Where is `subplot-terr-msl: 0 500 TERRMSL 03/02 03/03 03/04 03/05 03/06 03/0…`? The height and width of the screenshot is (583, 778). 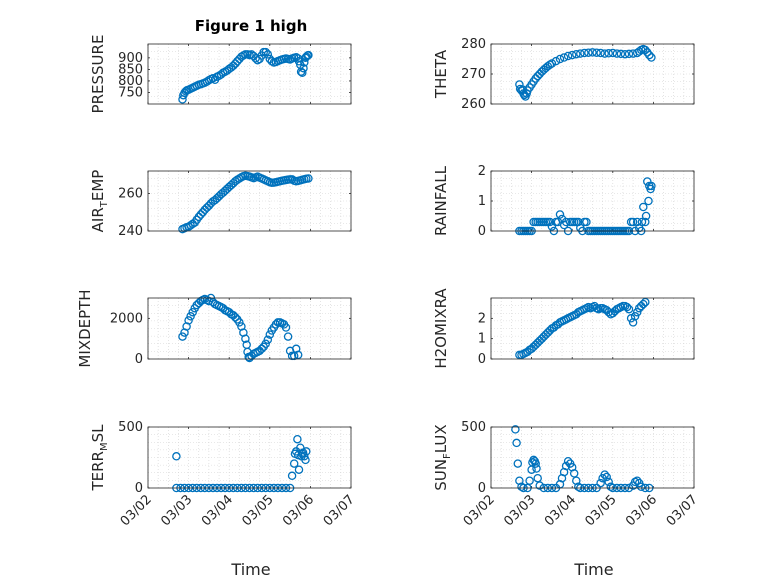 subplot-terr-msl: 0 500 TERRMSL 03/02 03/03 03/04 03/05 03/06 03/0… is located at coordinates (223, 474).